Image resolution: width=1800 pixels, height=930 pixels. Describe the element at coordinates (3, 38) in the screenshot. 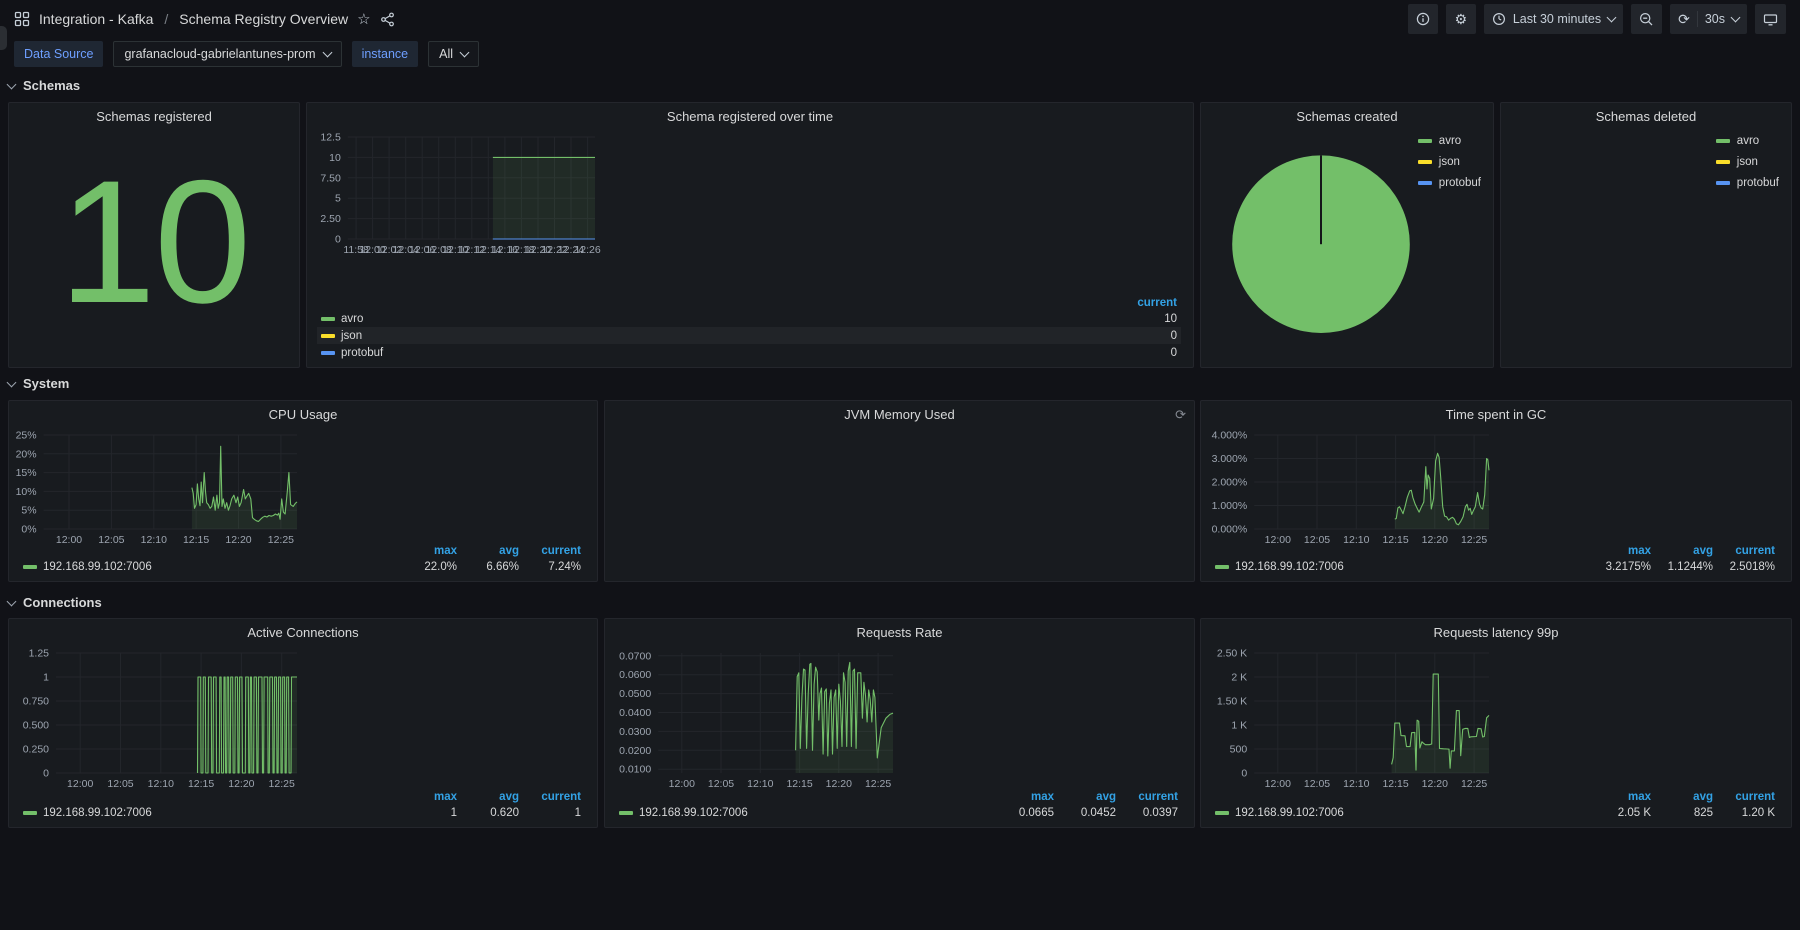

I see `sidebar-toggle-handle` at that location.